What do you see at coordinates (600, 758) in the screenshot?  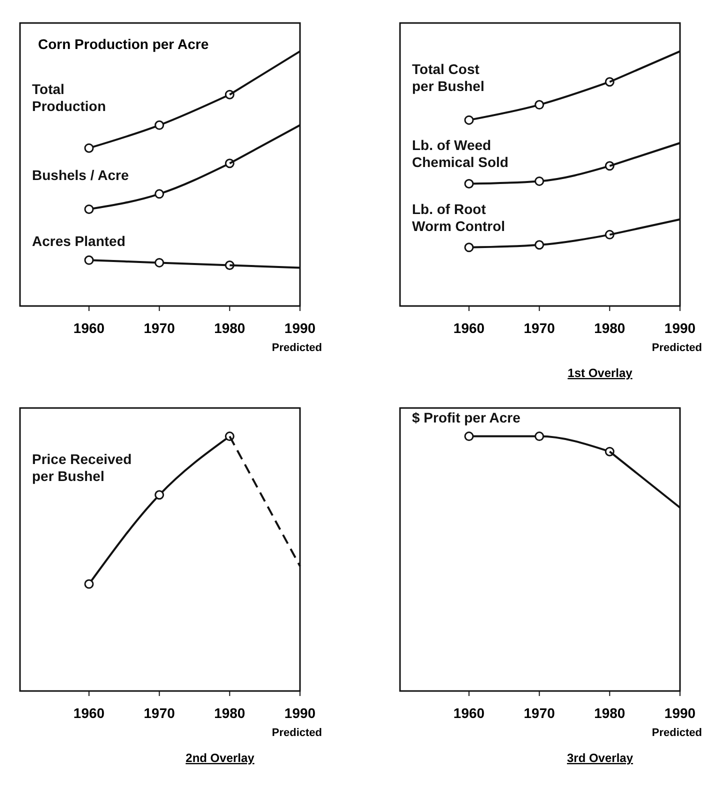 I see `text: 3rd Overlay` at bounding box center [600, 758].